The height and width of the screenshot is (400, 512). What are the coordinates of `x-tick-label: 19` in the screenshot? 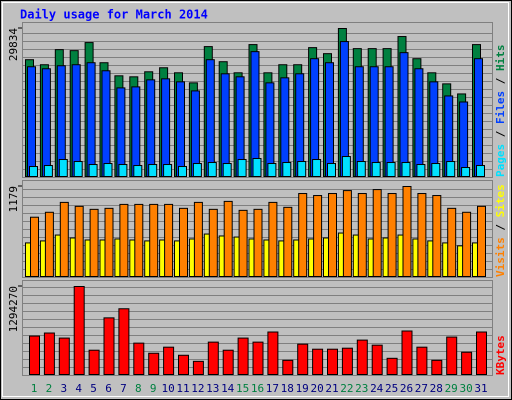 It's located at (302, 388).